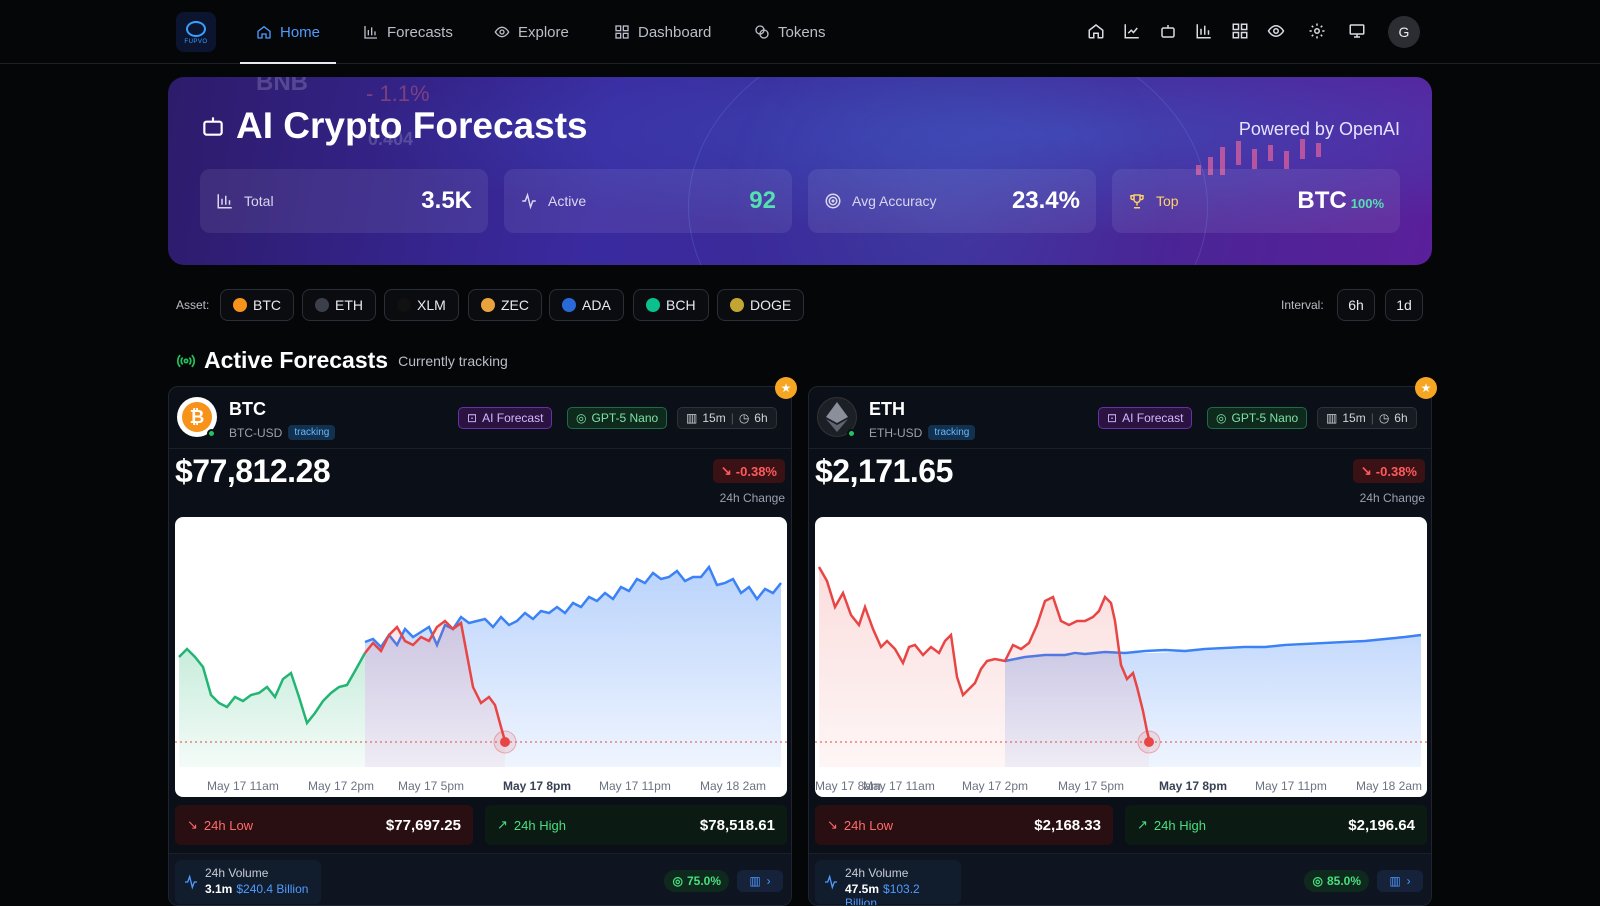 This screenshot has width=1600, height=906. Describe the element at coordinates (868, 825) in the screenshot. I see `low-label: 24h Low` at that location.